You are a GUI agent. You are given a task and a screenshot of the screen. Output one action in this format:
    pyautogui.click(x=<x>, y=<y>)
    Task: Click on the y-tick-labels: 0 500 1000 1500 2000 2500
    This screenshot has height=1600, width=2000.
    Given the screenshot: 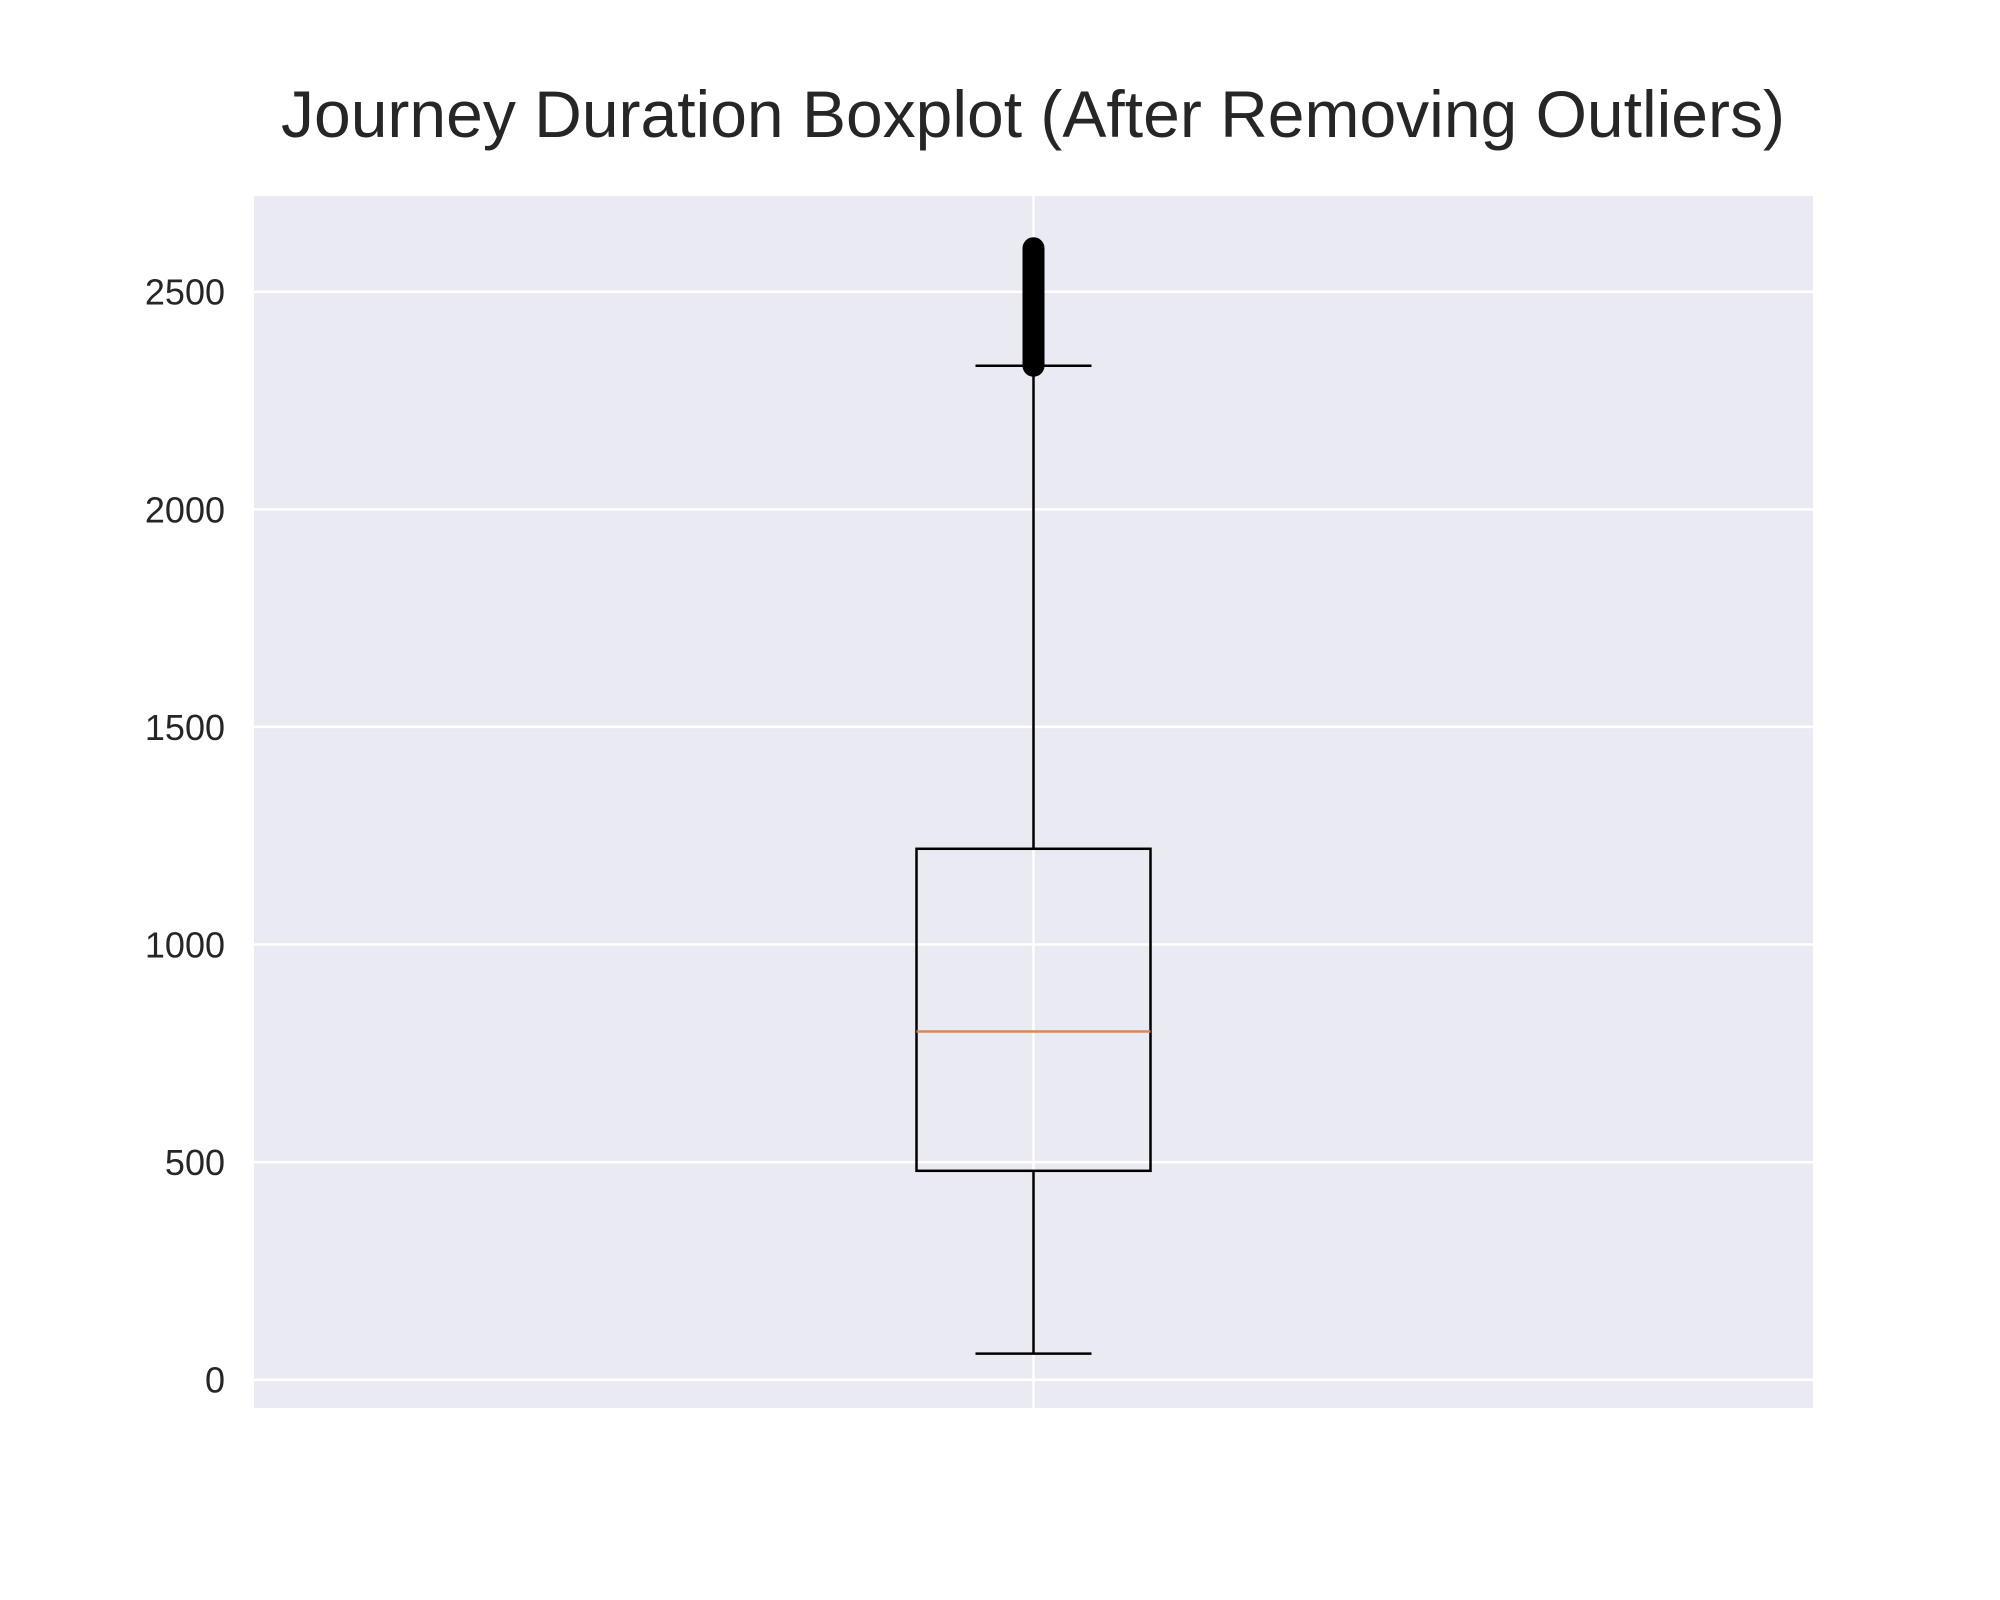 What is the action you would take?
    pyautogui.click(x=185, y=836)
    